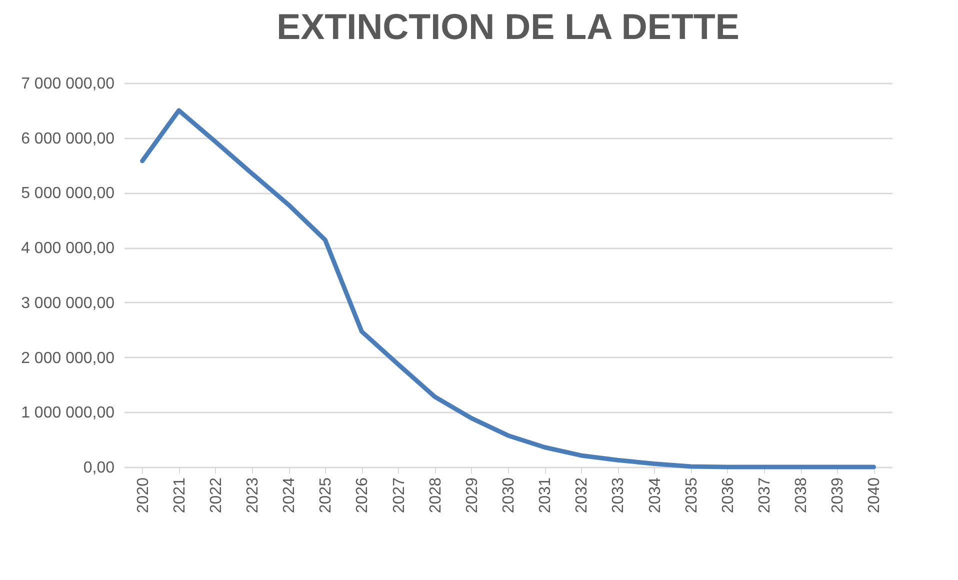  Describe the element at coordinates (472, 495) in the screenshot. I see `x-tick-label: 2029` at that location.